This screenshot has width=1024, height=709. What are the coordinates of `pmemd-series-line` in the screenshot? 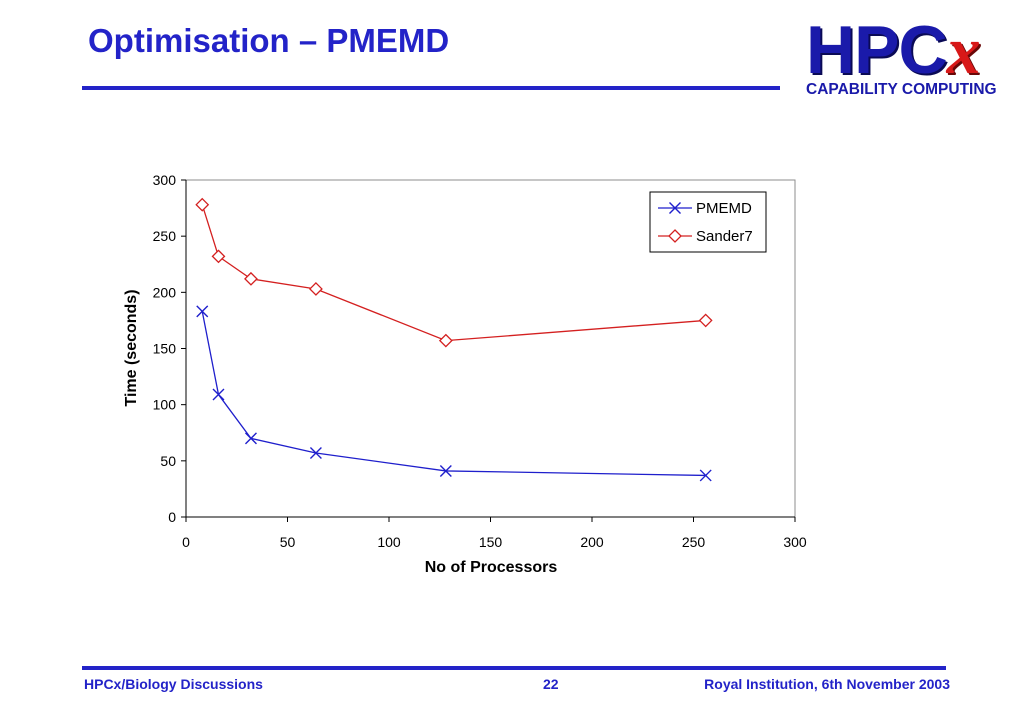 It's located at (453, 394).